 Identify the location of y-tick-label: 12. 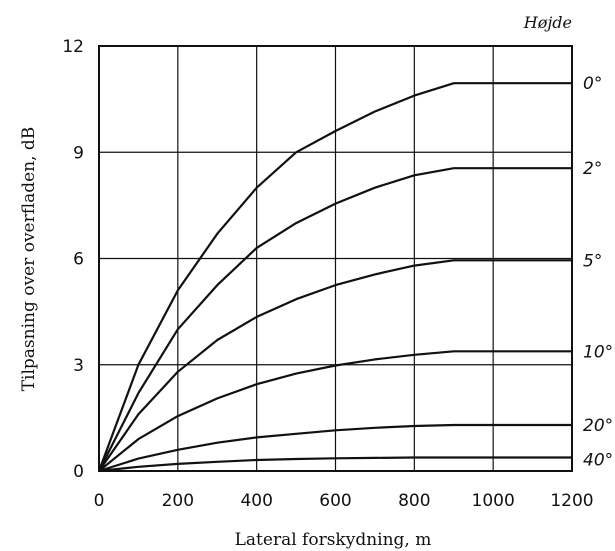
(73, 47).